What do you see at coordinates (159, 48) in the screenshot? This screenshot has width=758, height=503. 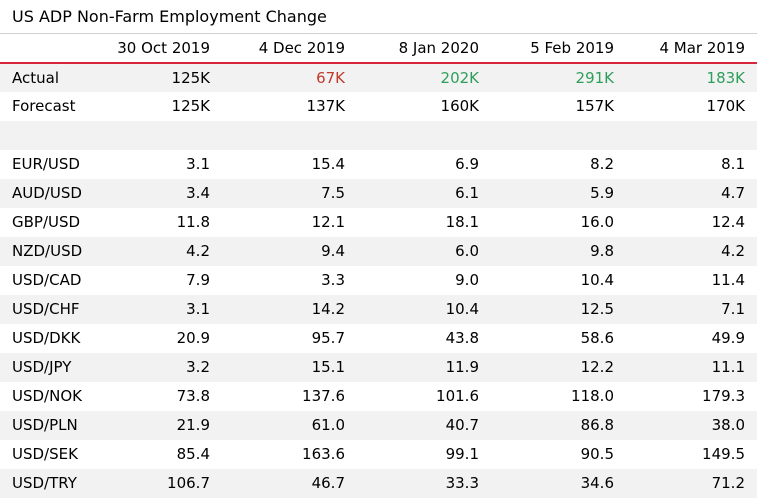 I see `header-cell: 30 Oct 2019` at bounding box center [159, 48].